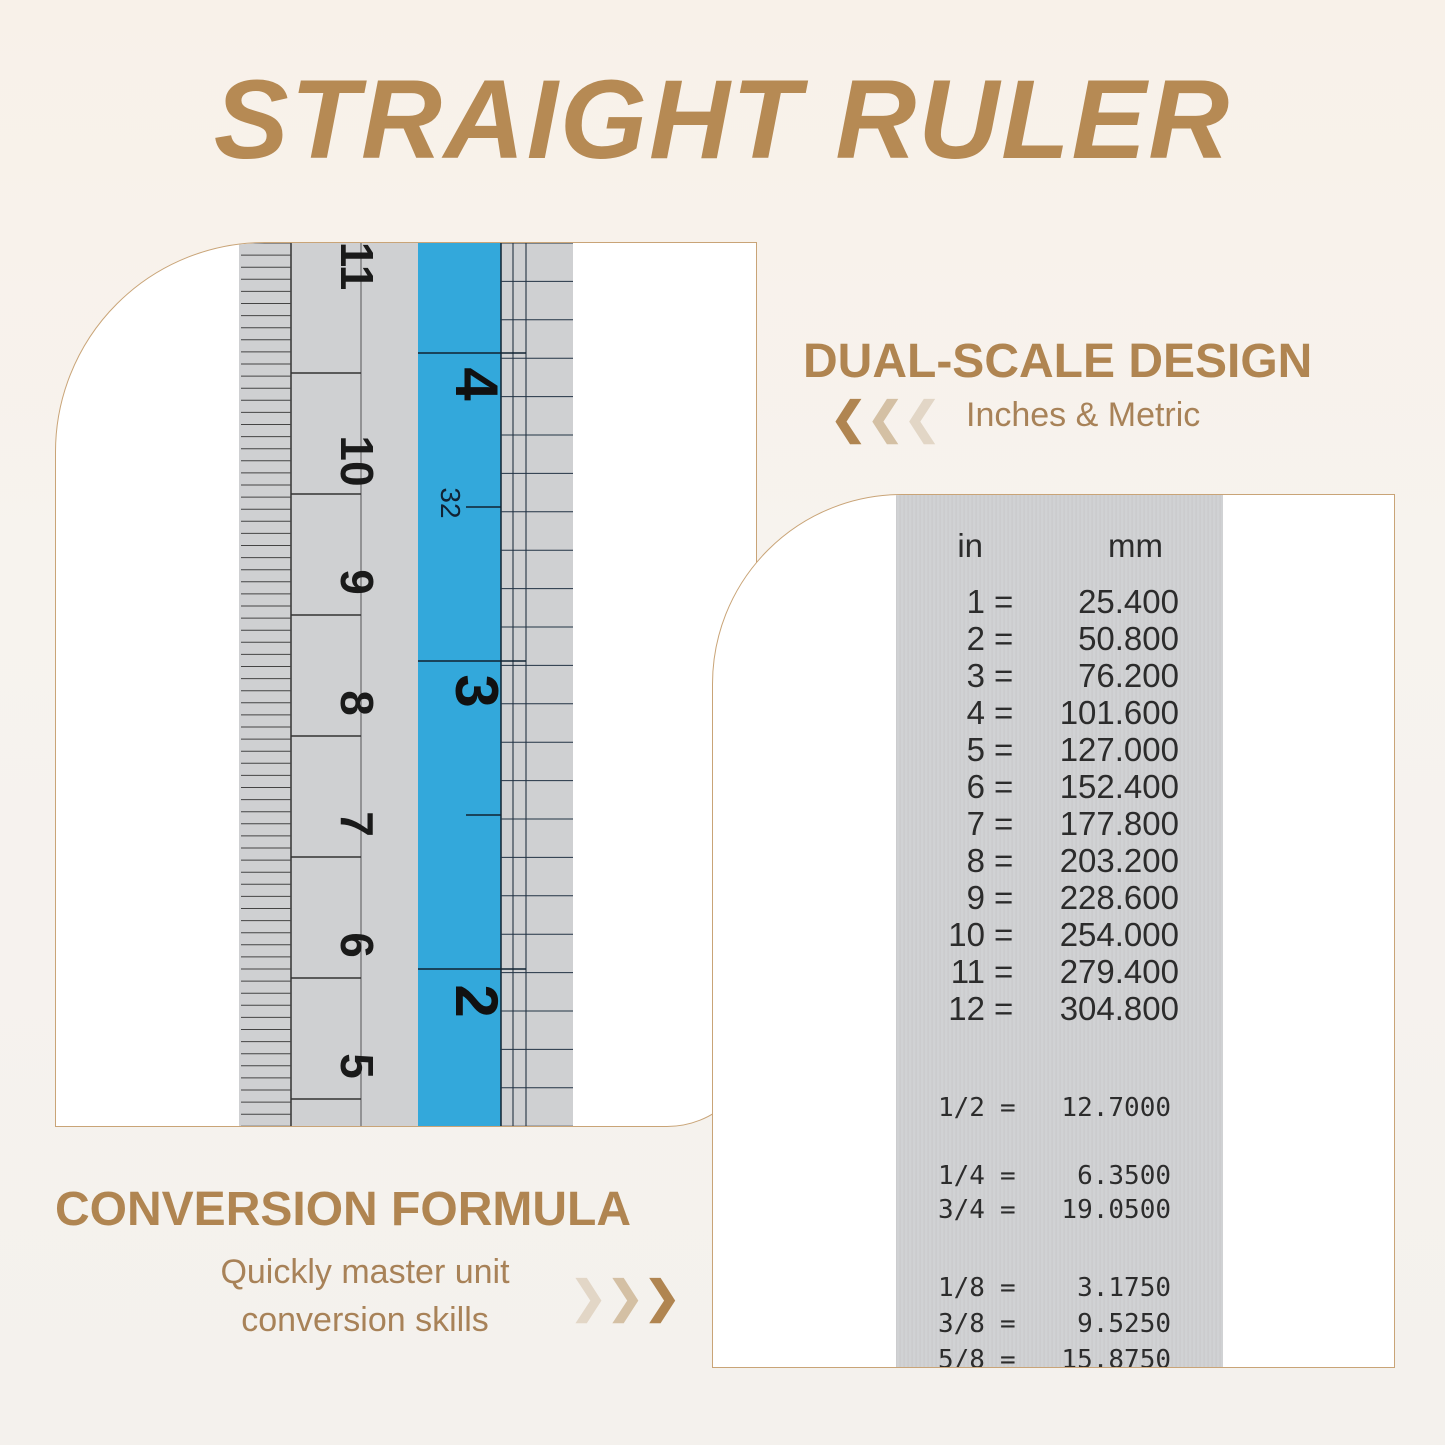 The height and width of the screenshot is (1445, 1445). Describe the element at coordinates (1083, 415) in the screenshot. I see `dual-scale-subtitle: Inches & Metric` at that location.